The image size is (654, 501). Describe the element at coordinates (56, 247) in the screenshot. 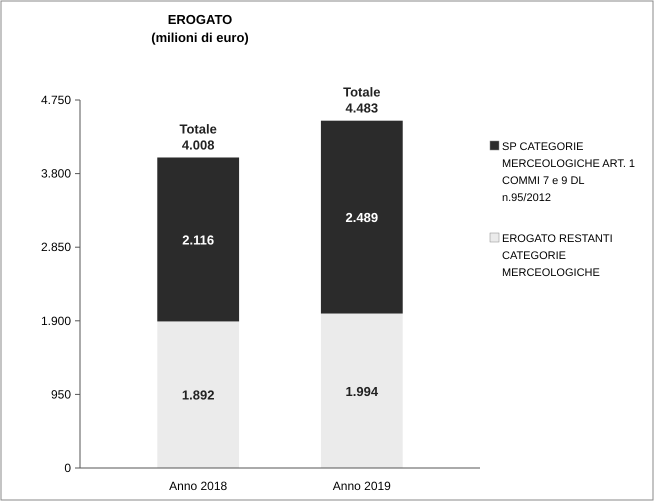

I see `y-tick-label: 2.850` at that location.